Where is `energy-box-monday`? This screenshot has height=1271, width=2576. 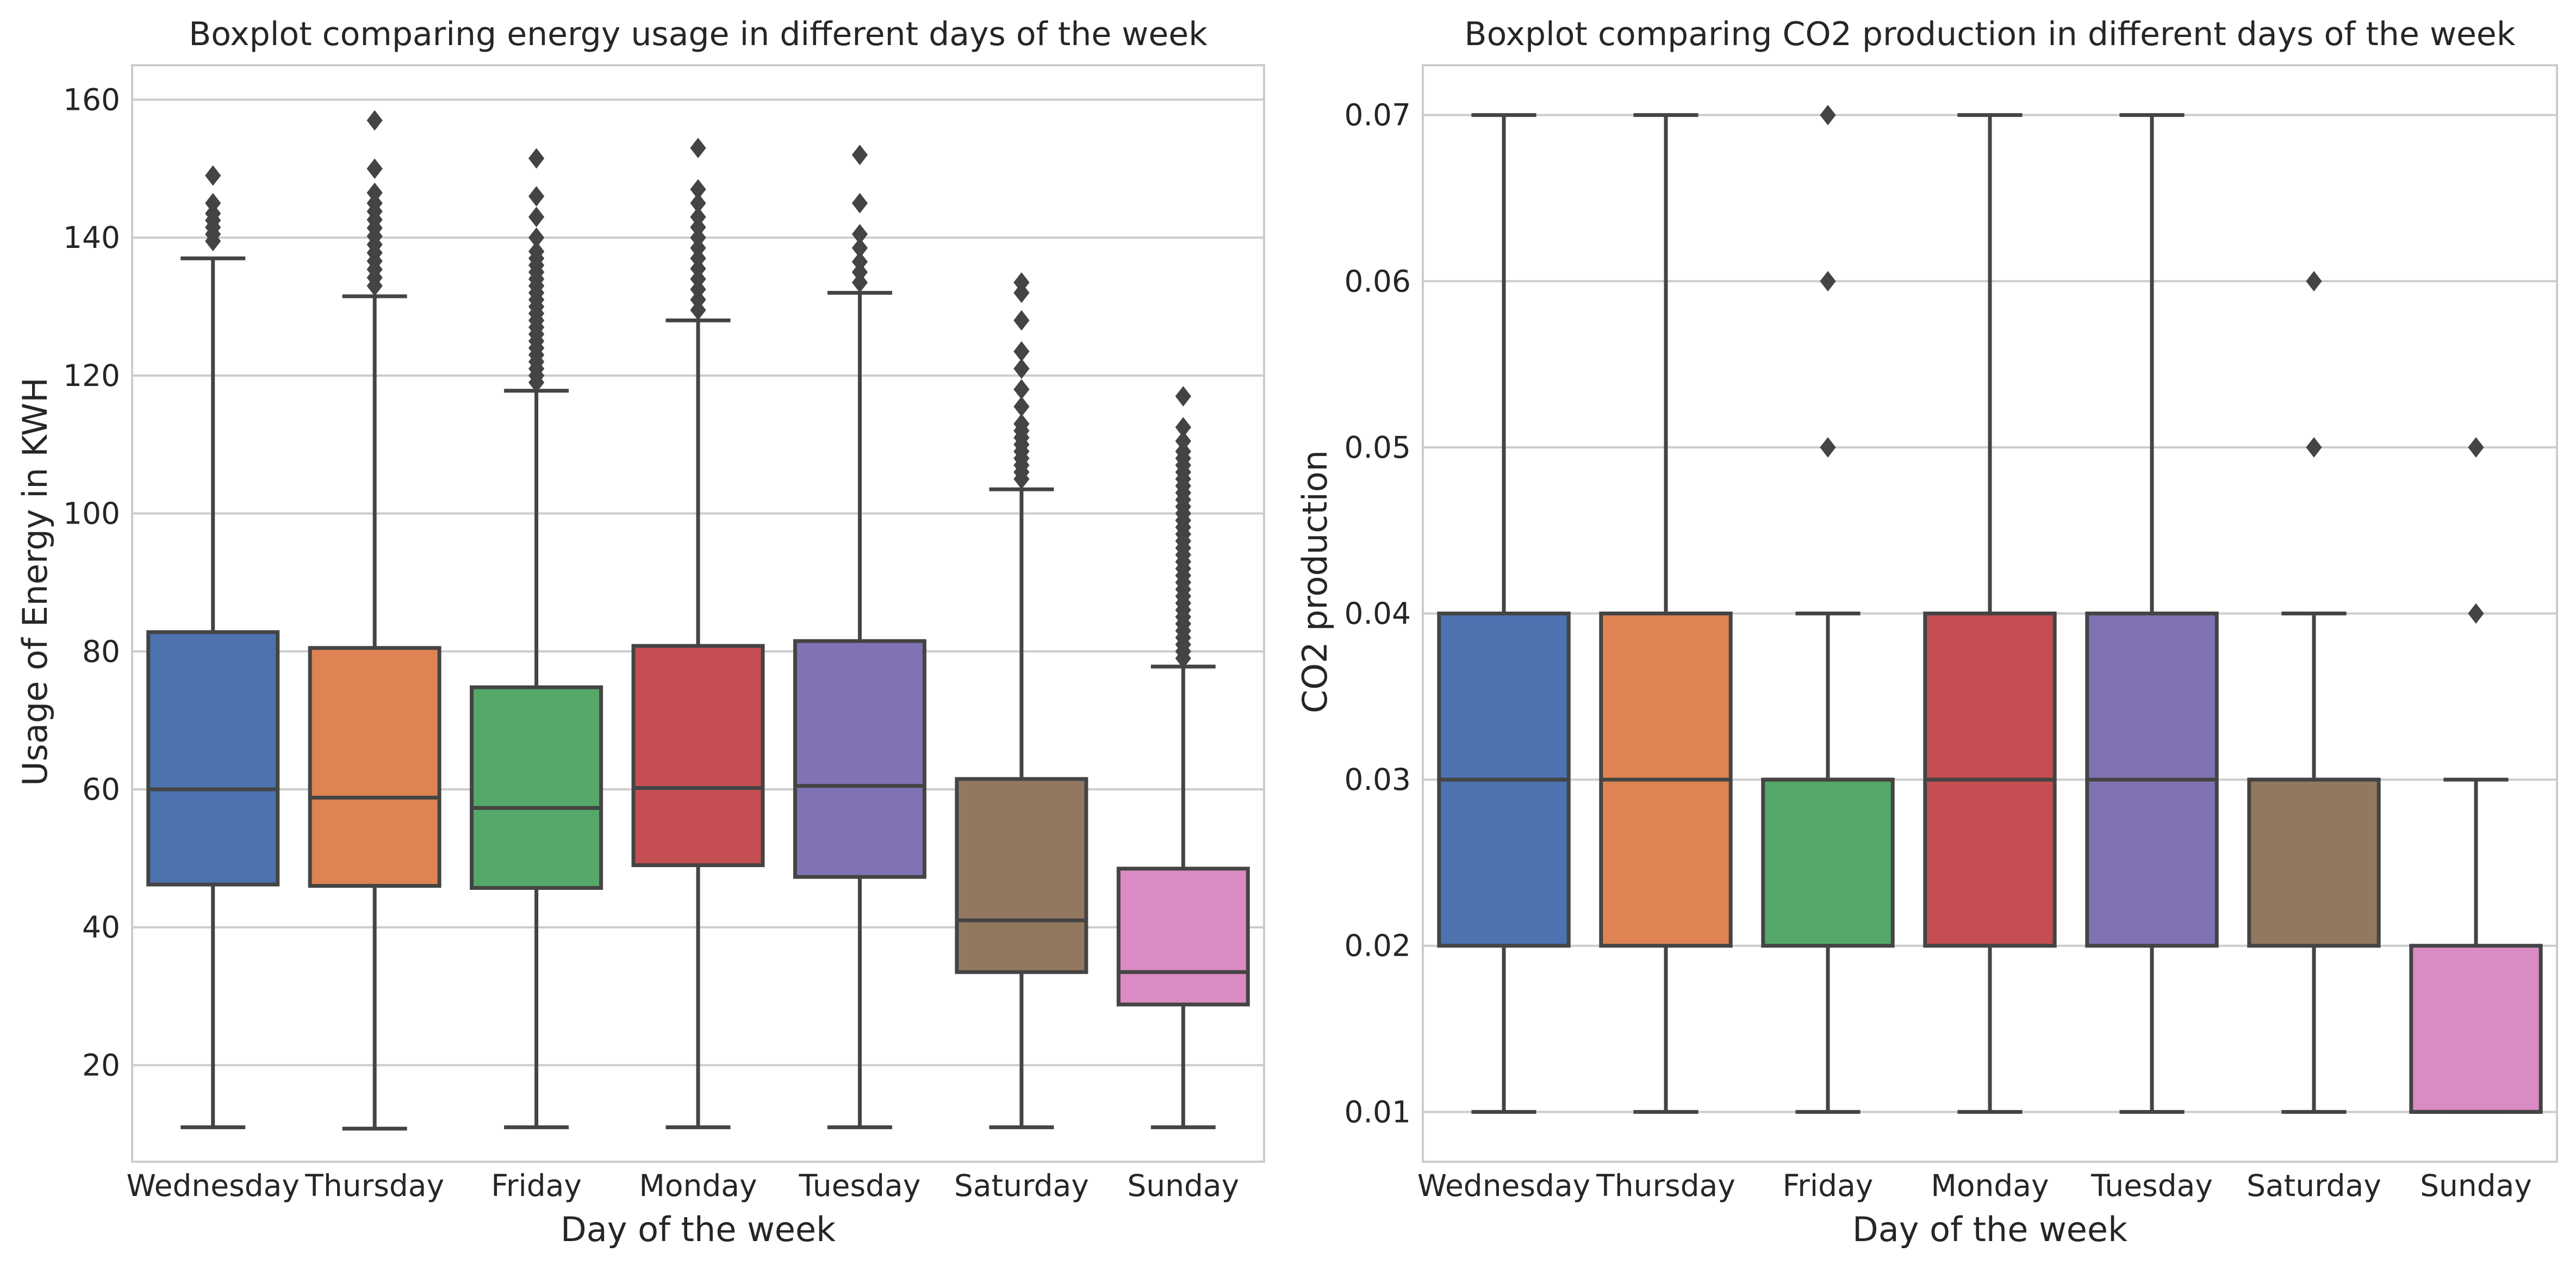
energy-box-monday is located at coordinates (698, 756).